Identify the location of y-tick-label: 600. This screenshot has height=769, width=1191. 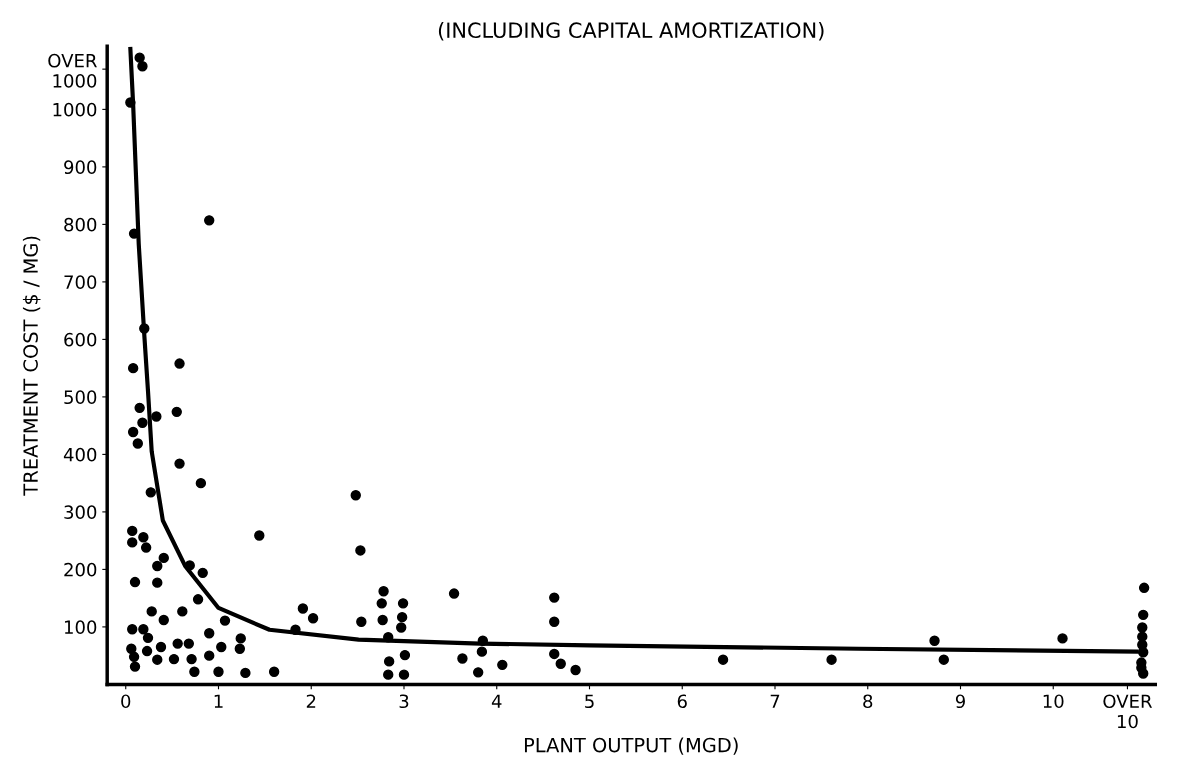
(80, 339).